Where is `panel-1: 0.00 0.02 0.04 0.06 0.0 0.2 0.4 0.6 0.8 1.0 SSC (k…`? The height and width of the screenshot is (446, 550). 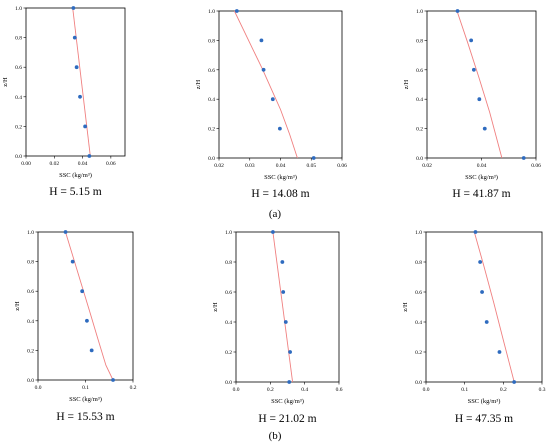
panel-1: 0.00 0.02 0.04 0.06 0.0 0.2 0.4 0.6 0.8 1.0 SSC (k… is located at coordinates (64, 102).